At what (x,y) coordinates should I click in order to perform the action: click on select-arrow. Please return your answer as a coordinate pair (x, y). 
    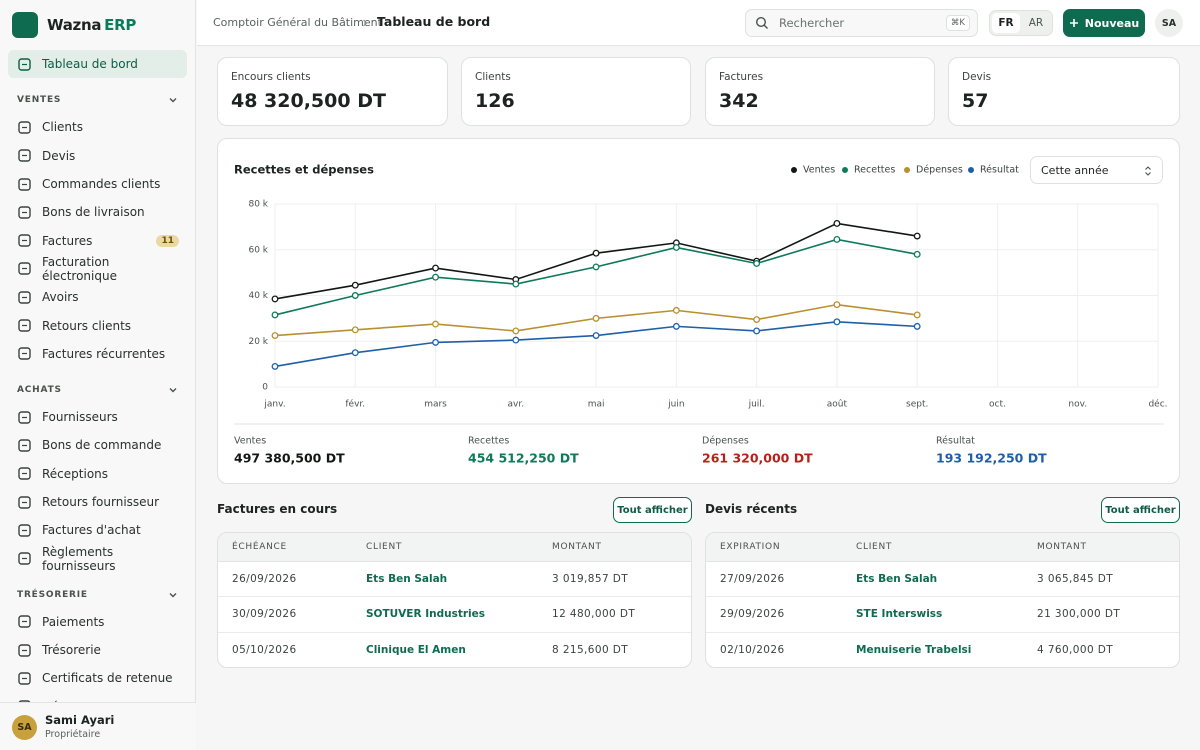
    Looking at the image, I should click on (1148, 171).